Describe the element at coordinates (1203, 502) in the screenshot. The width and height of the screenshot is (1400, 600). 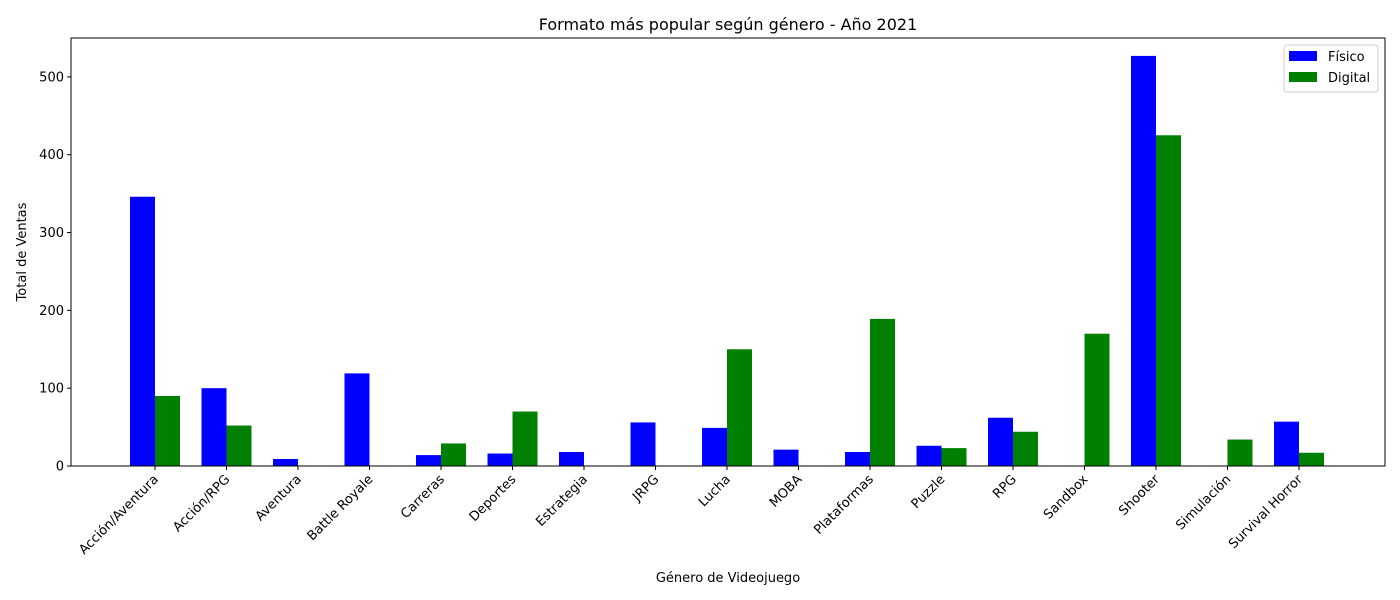
I see `x-tick-label: Simulación` at that location.